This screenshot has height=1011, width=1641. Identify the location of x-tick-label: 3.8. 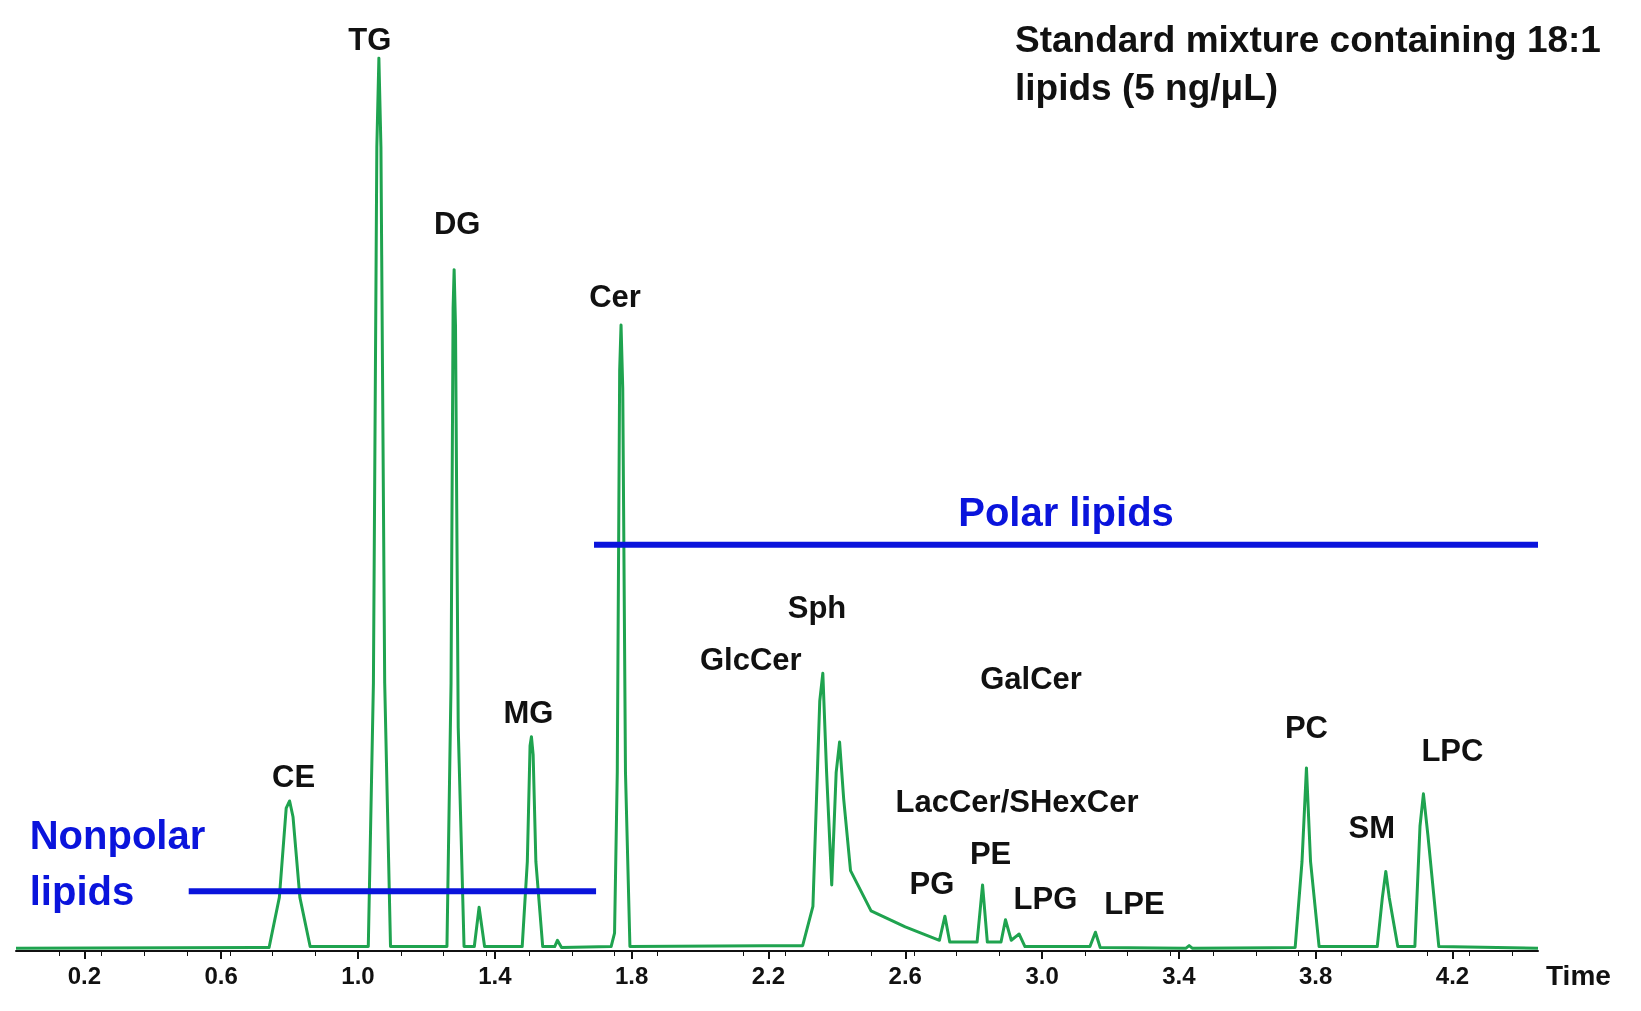
(1316, 975).